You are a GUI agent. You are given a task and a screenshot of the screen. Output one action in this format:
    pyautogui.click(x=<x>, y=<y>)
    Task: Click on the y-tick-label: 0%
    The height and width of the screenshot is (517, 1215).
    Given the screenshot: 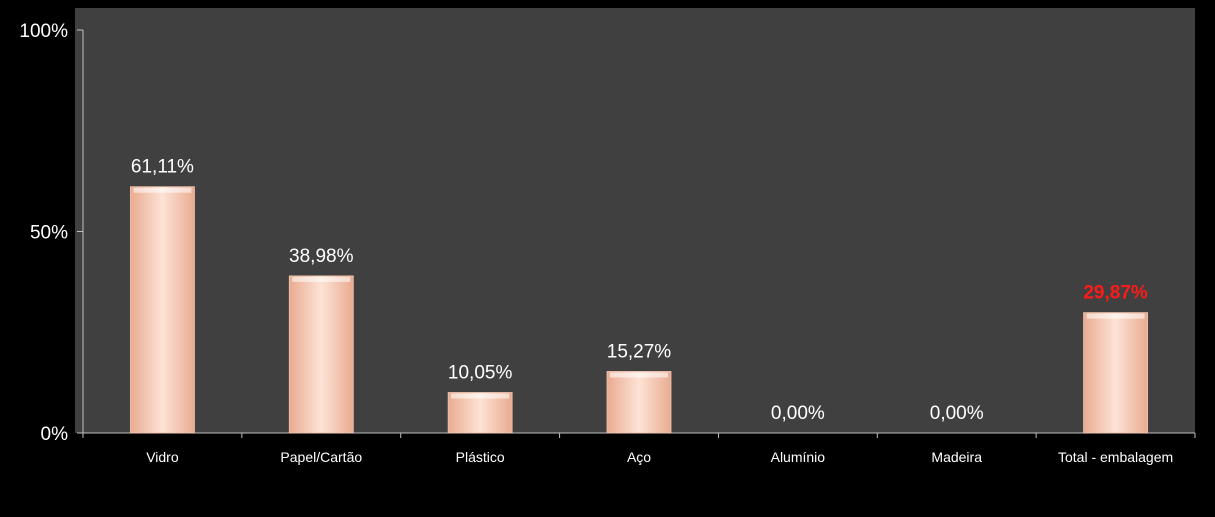 What is the action you would take?
    pyautogui.click(x=55, y=434)
    